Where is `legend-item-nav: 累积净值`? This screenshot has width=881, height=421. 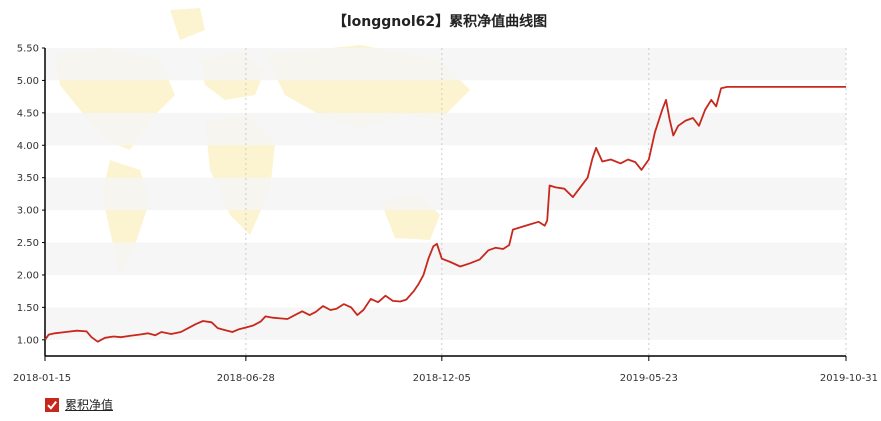 legend-item-nav: 累积净值 is located at coordinates (79, 404).